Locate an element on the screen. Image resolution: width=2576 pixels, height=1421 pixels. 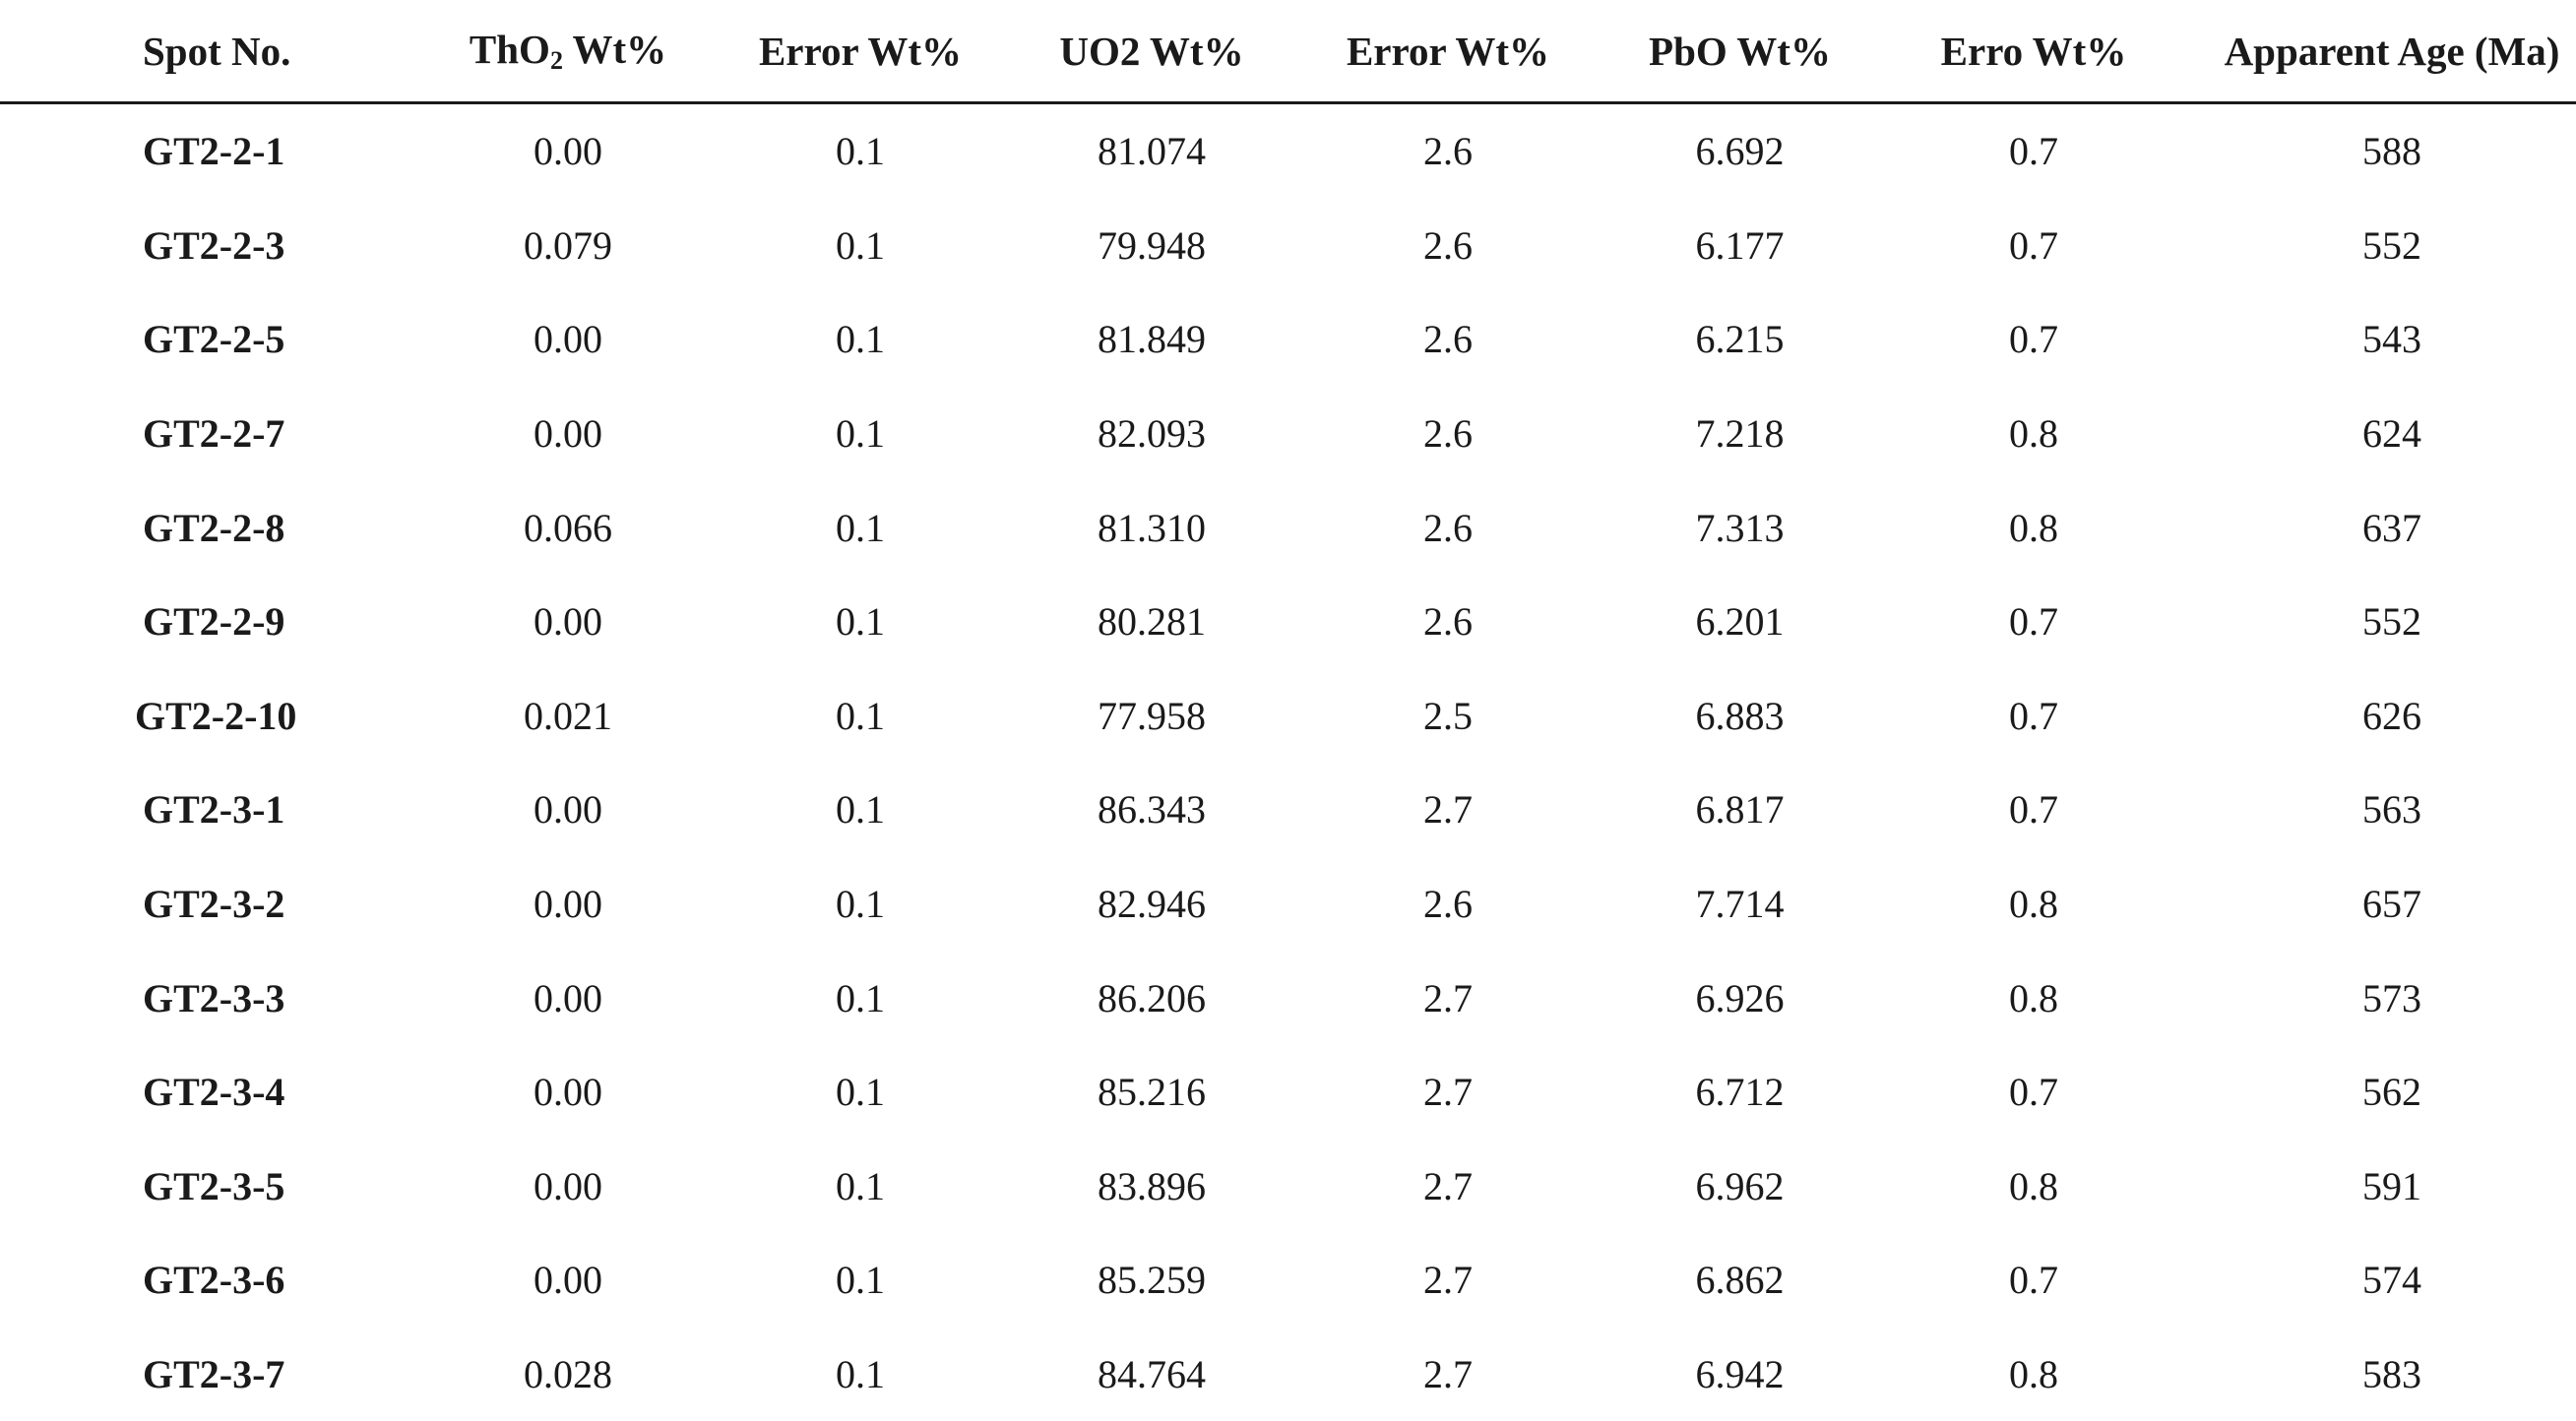
apparent-age-value: 562 is located at coordinates (2391, 1092).